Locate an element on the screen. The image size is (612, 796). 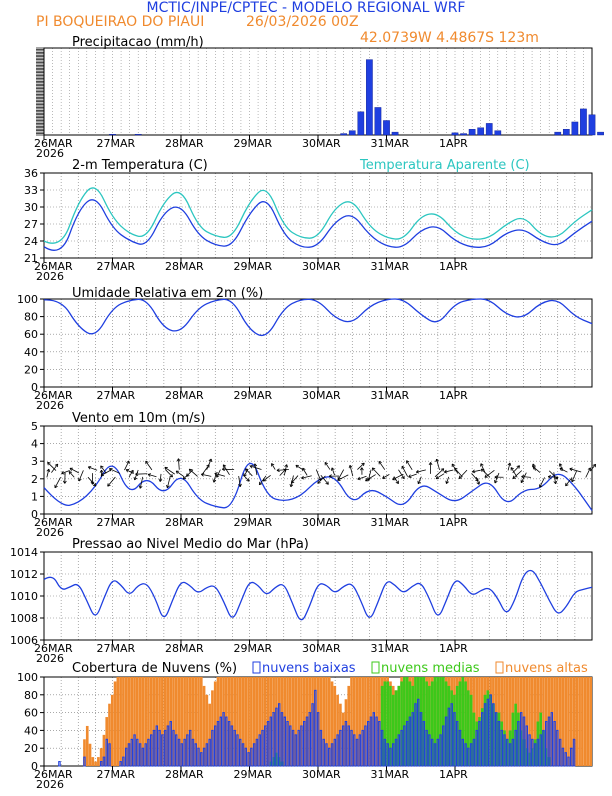
rh-xlabel: 28MAR is located at coordinates (184, 395).